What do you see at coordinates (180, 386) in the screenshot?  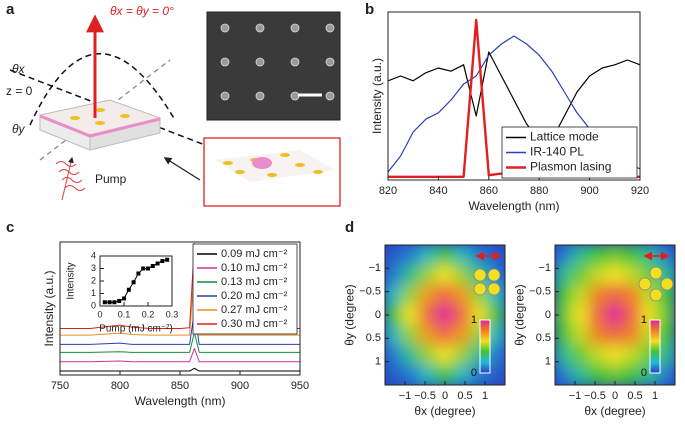 I see `x-tick-label: 850` at bounding box center [180, 386].